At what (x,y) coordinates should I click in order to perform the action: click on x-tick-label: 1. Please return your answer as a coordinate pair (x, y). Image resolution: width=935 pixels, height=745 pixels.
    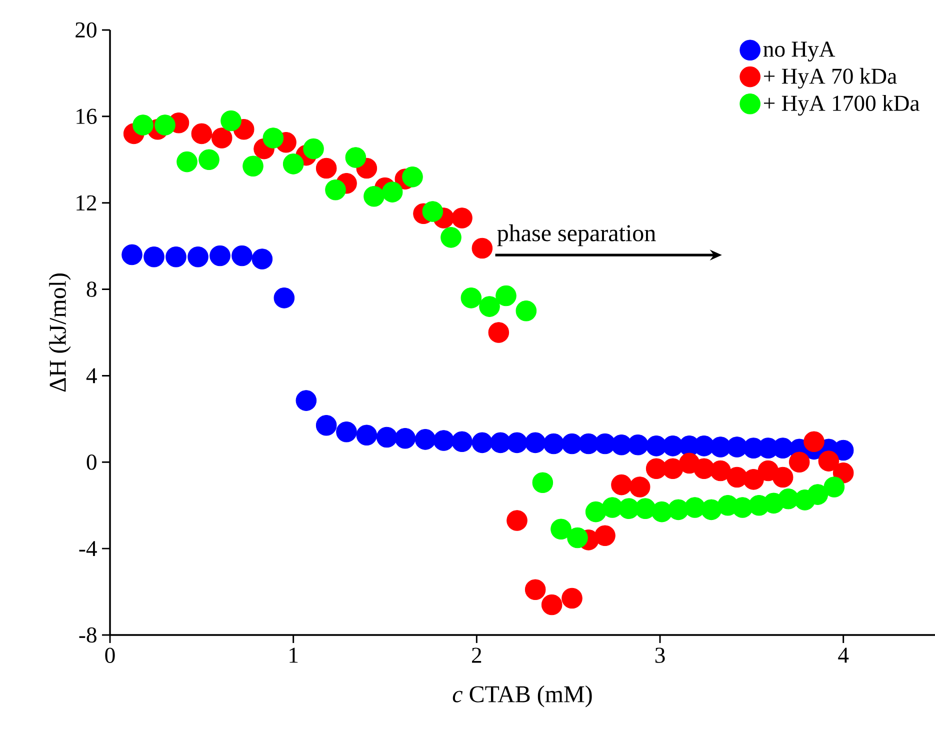
    Looking at the image, I should click on (294, 655).